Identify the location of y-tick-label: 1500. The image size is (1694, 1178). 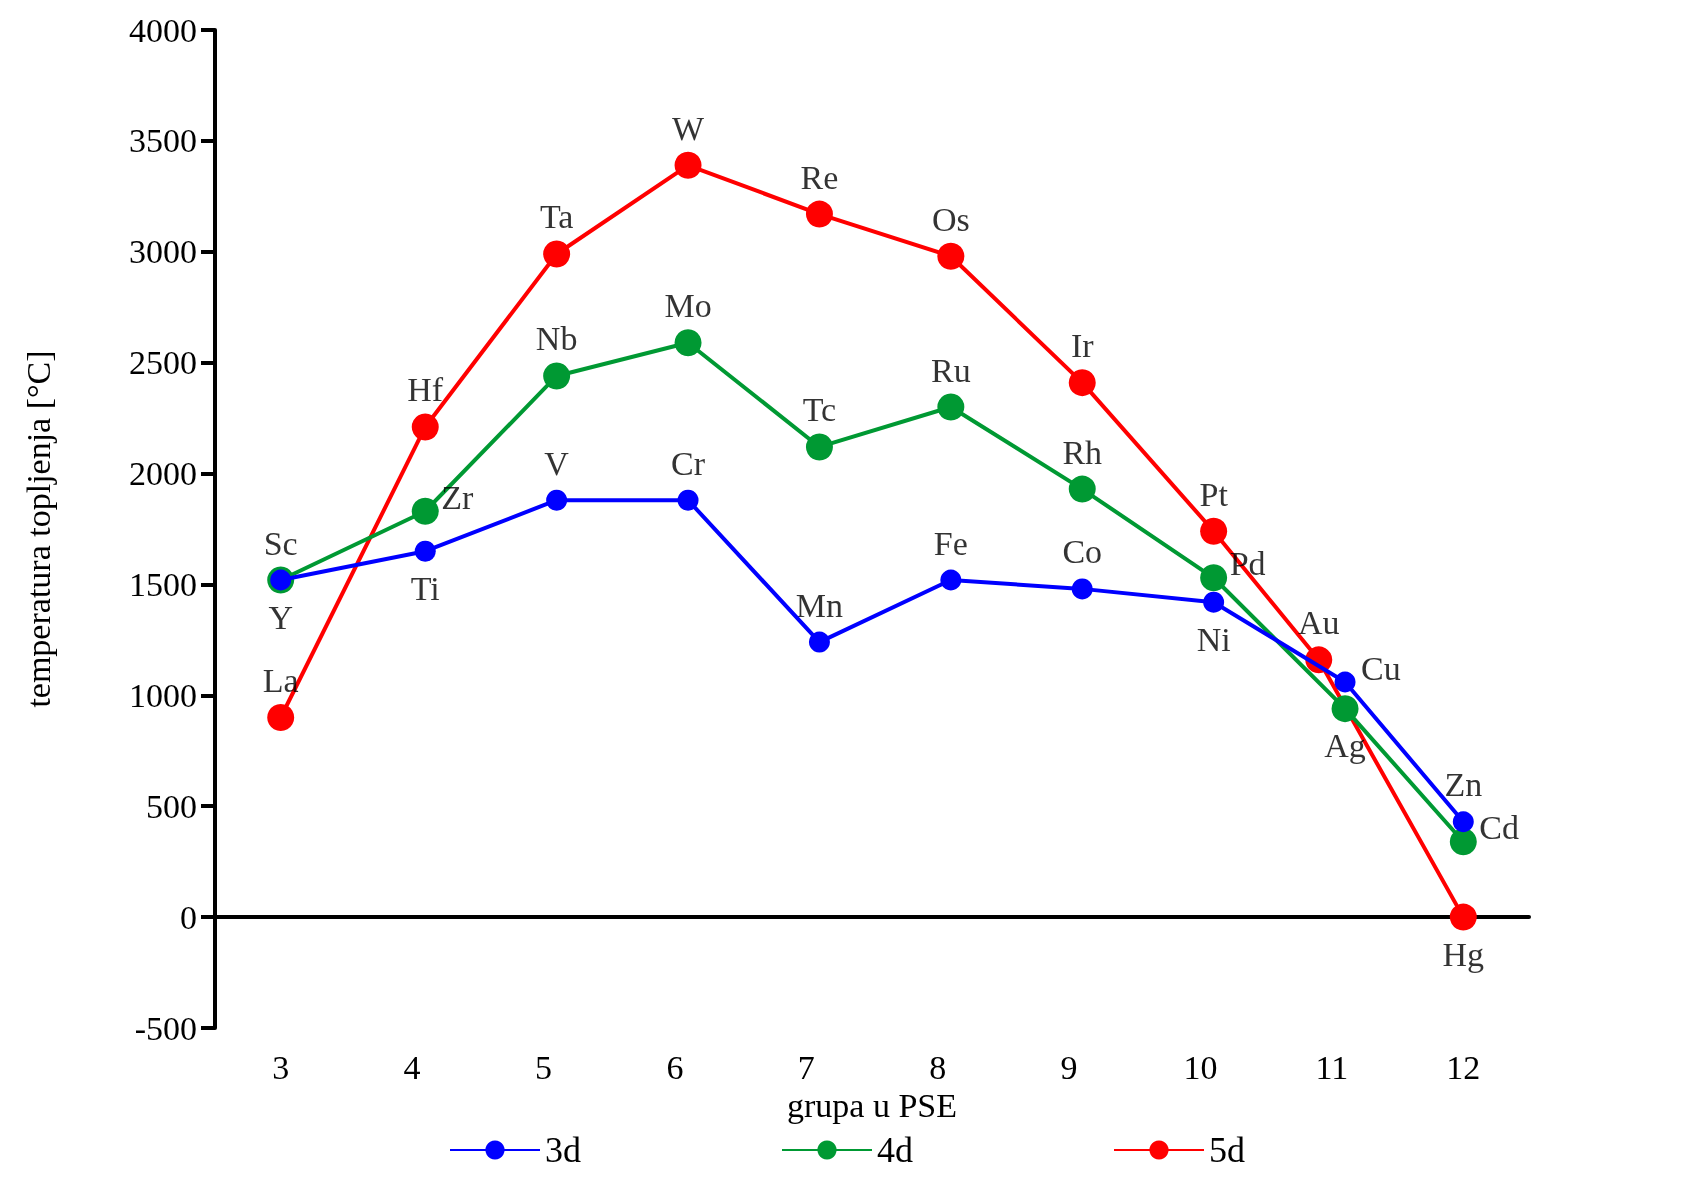
(163, 584).